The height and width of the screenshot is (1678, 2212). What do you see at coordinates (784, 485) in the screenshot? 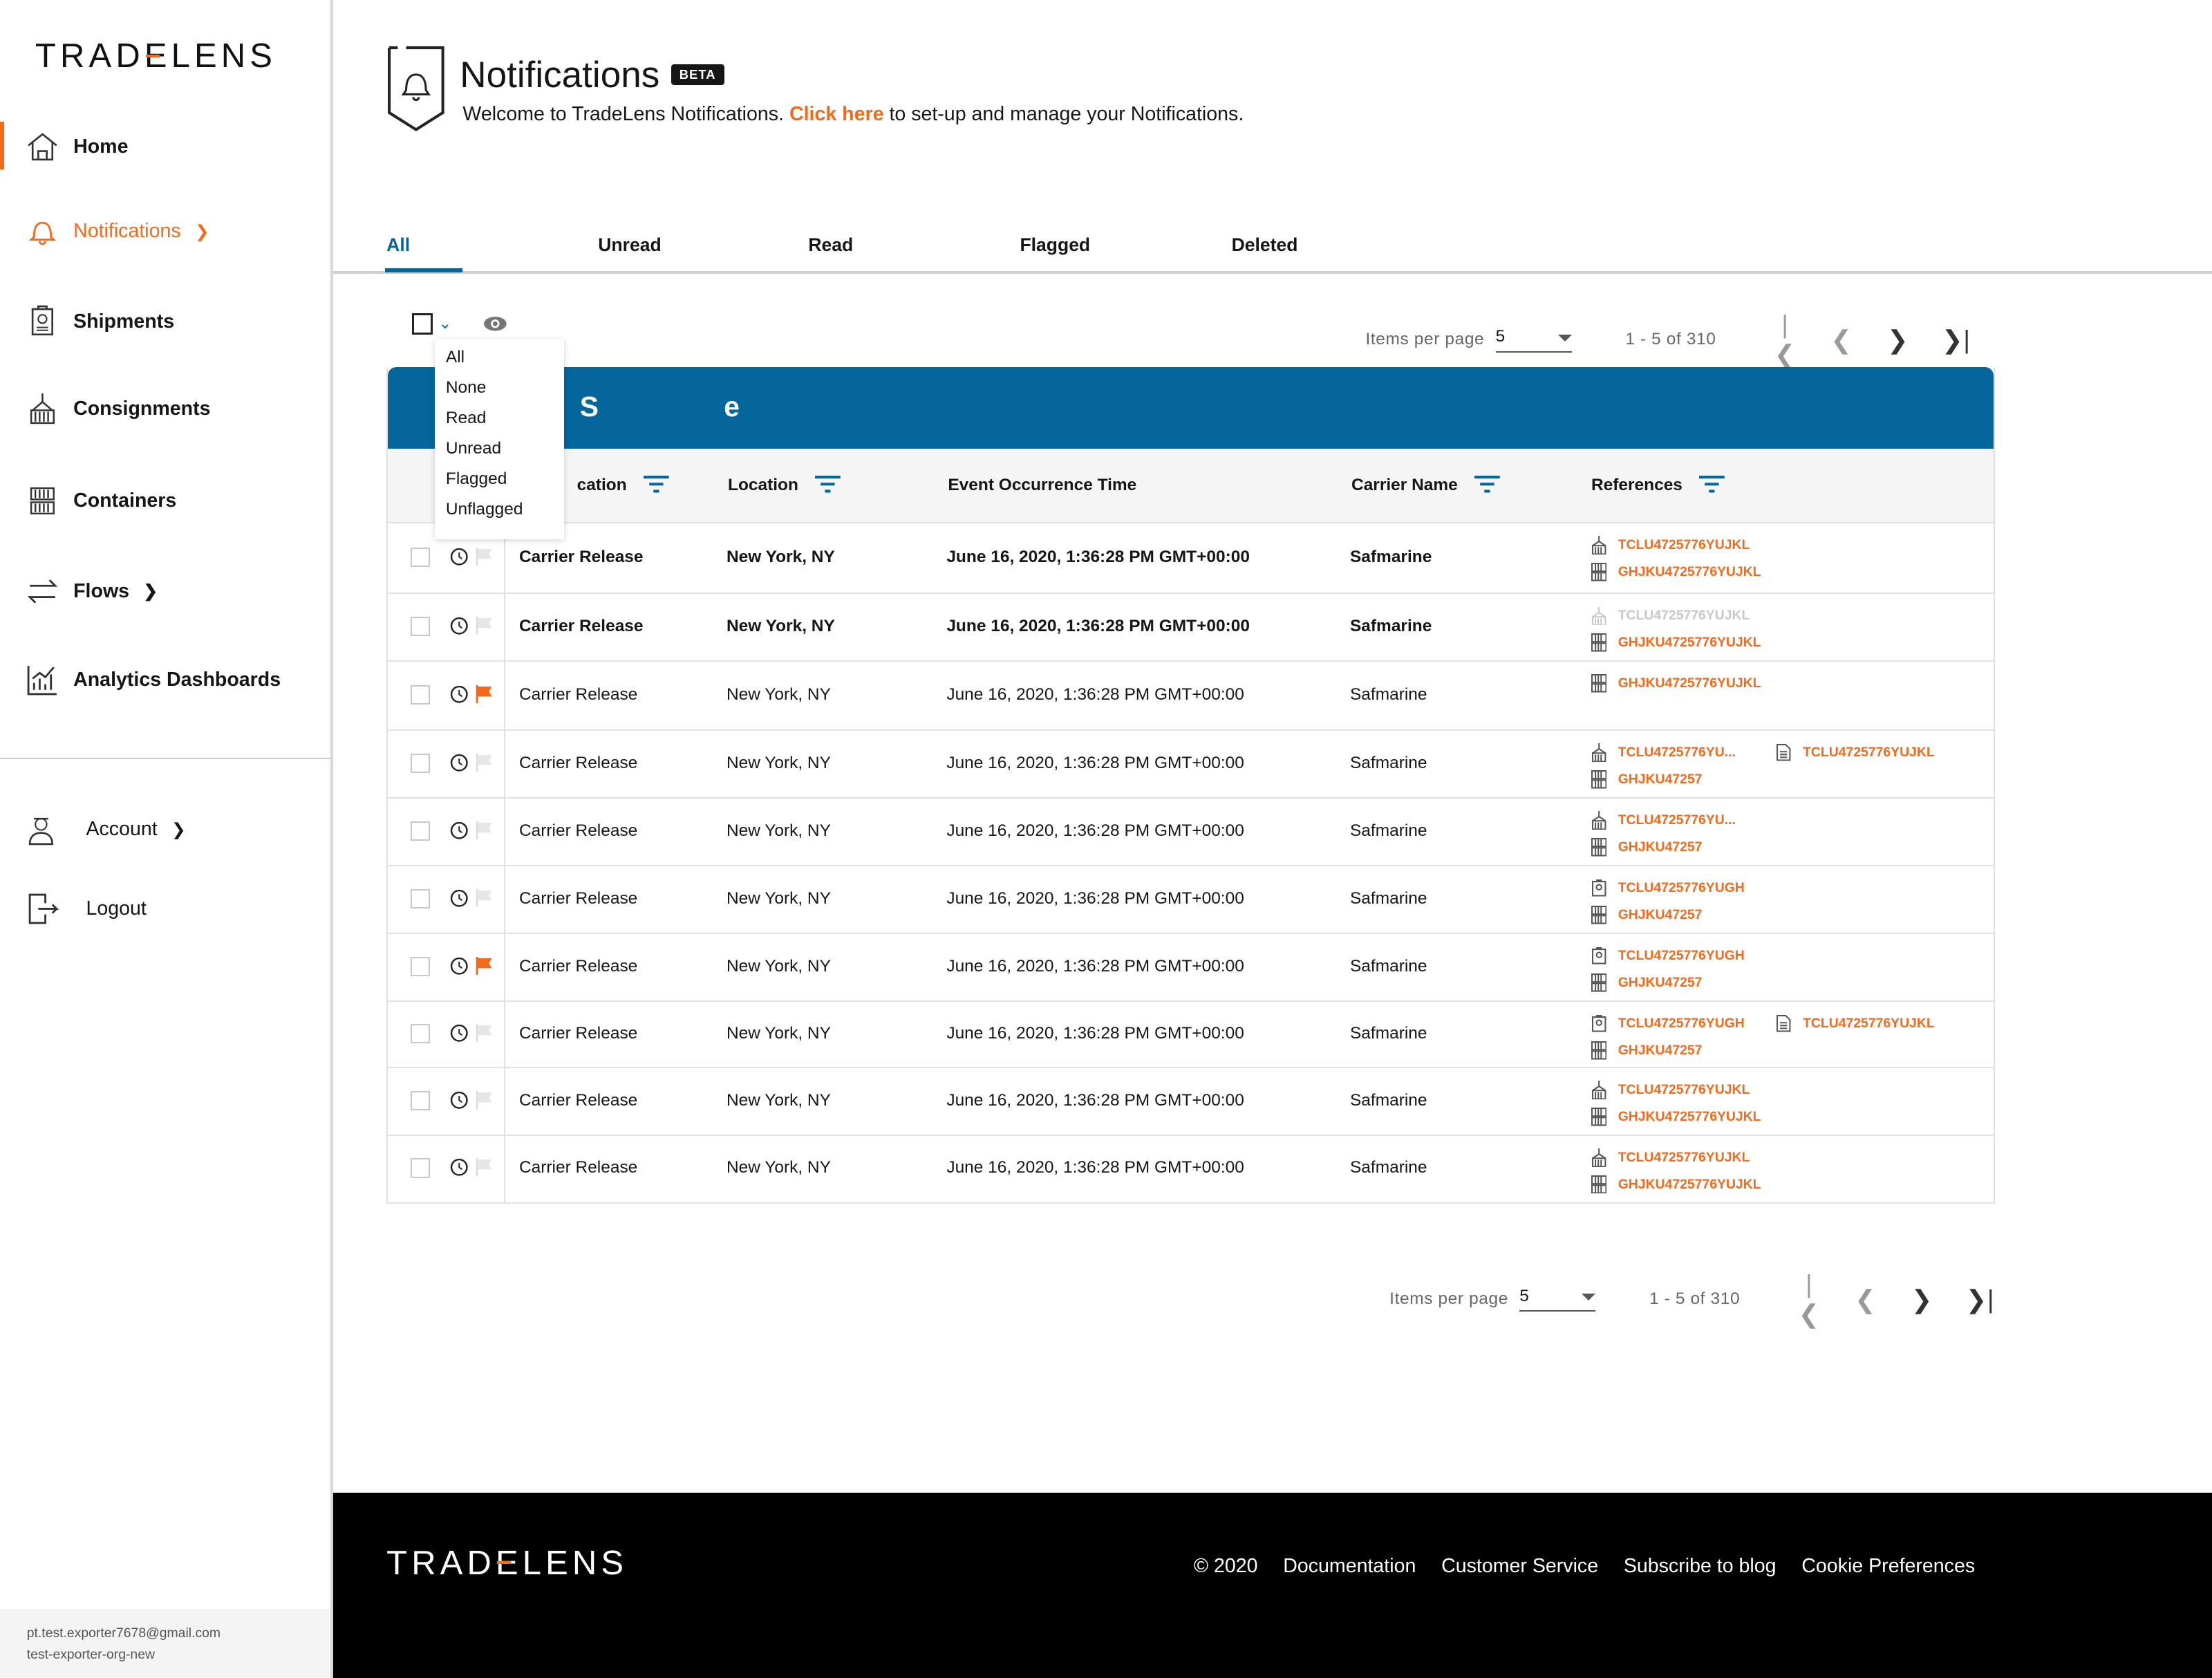
I see `column-header: Location` at bounding box center [784, 485].